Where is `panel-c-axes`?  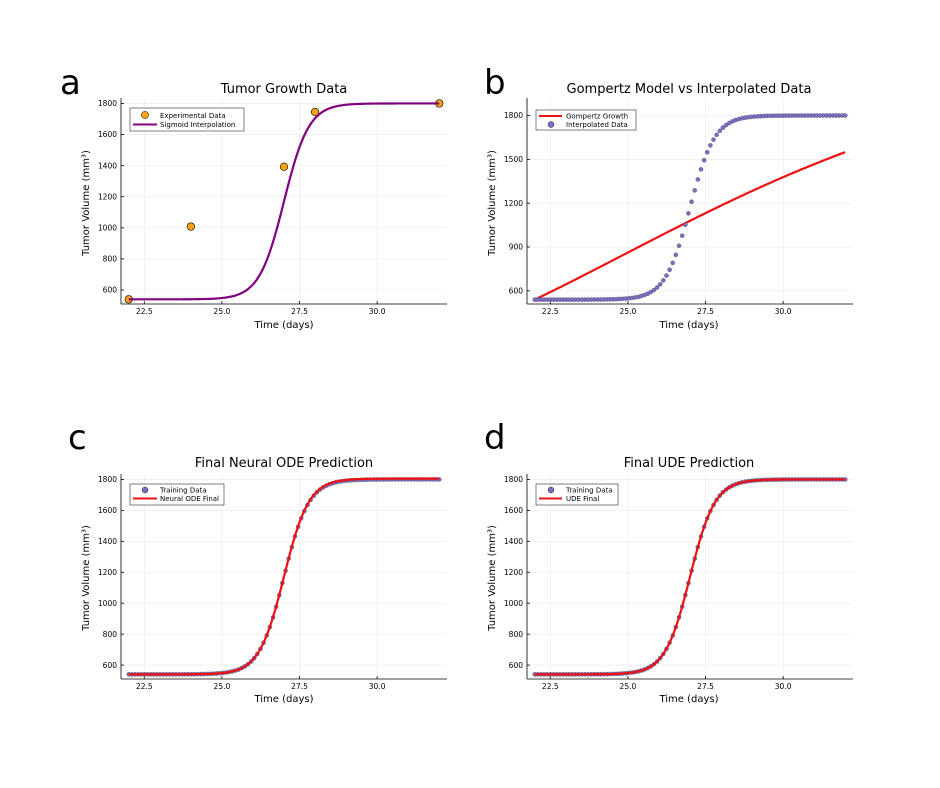 panel-c-axes is located at coordinates (283, 577).